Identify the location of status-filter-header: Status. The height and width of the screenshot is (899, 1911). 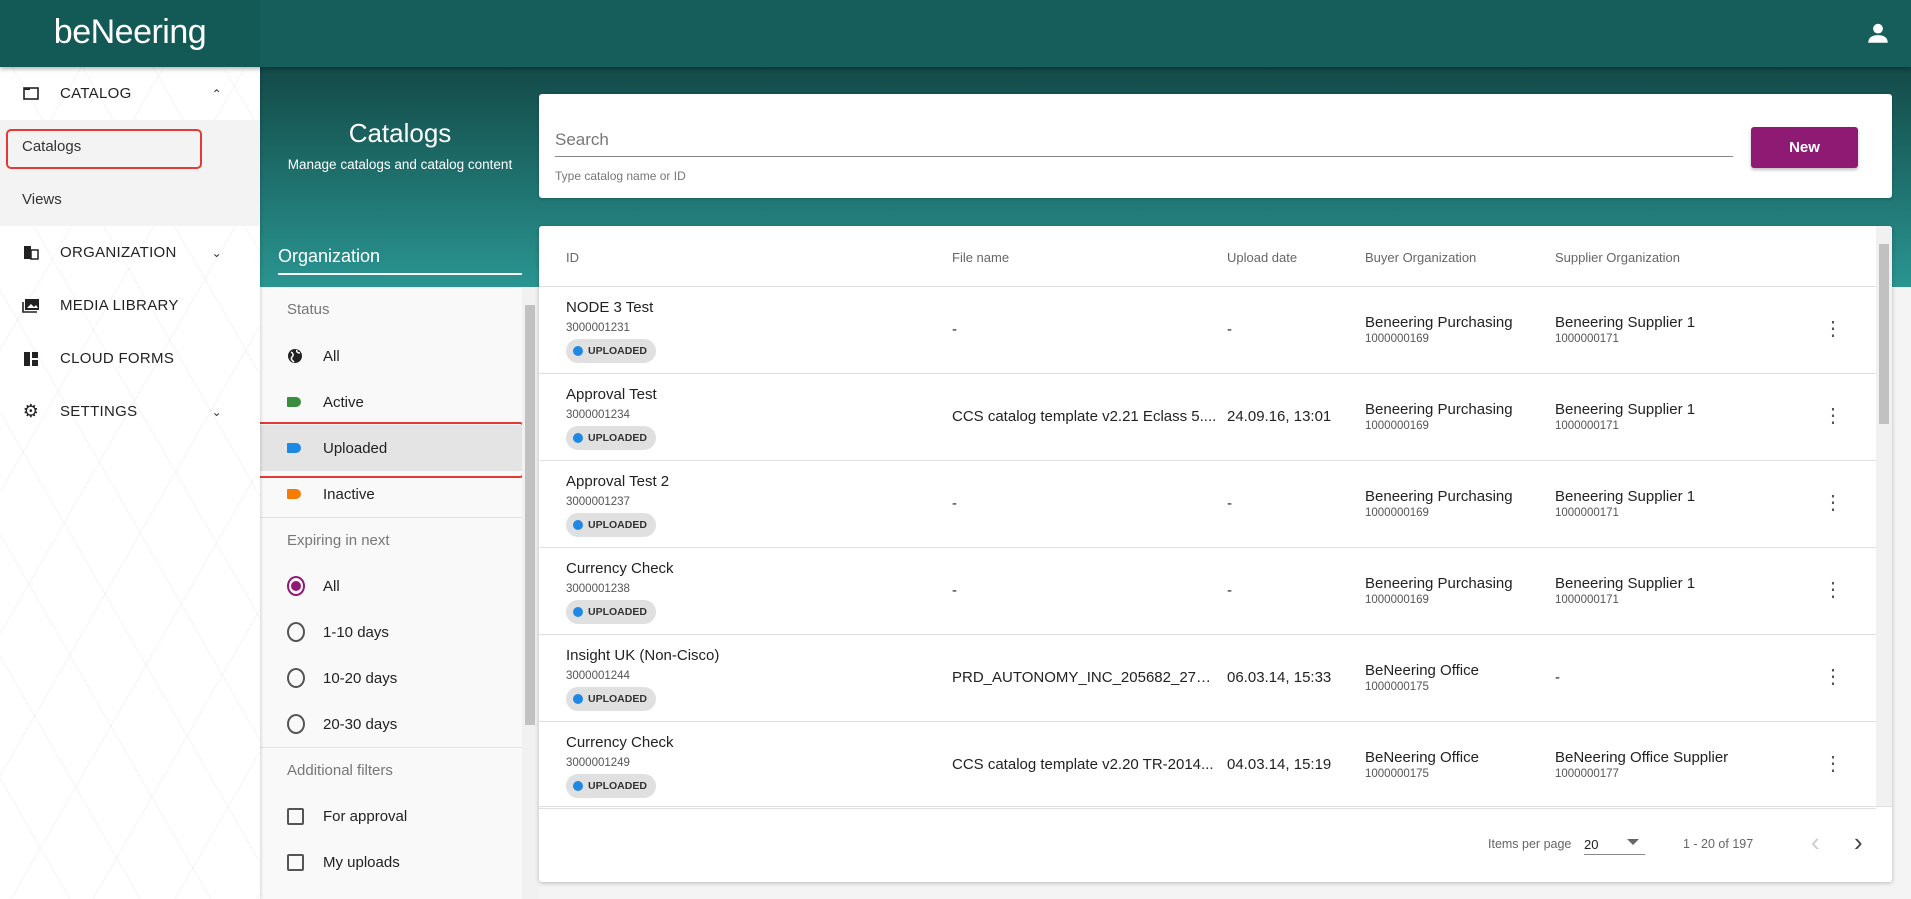
(308, 309).